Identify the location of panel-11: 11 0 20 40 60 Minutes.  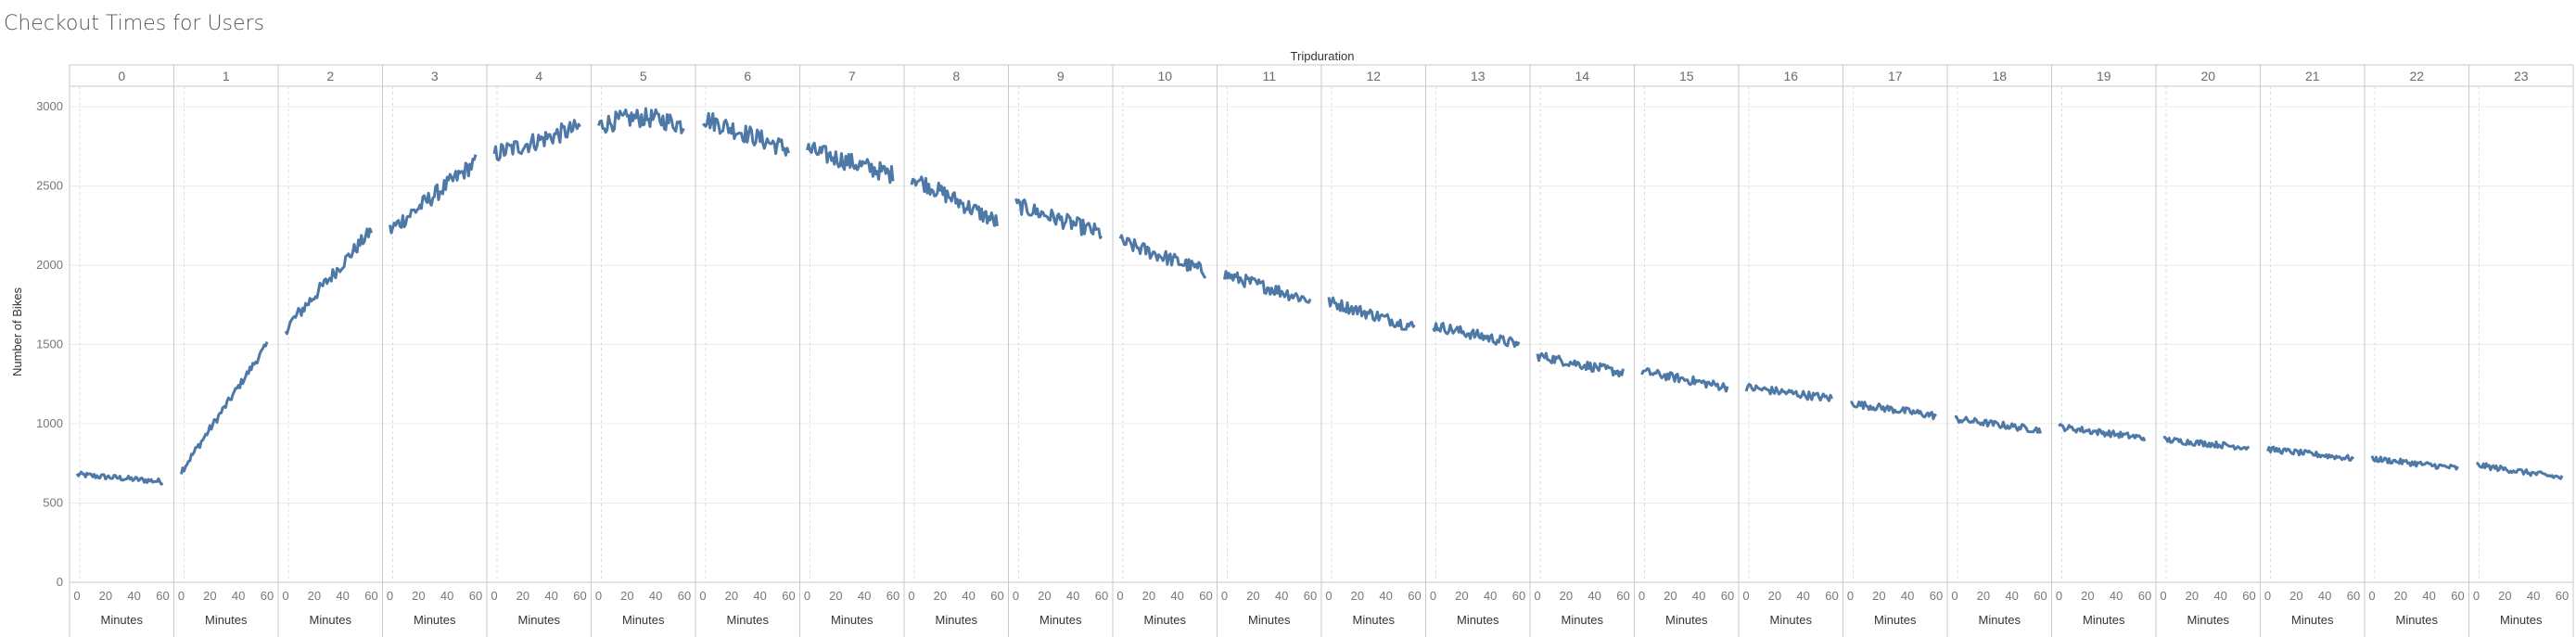
(1267, 351).